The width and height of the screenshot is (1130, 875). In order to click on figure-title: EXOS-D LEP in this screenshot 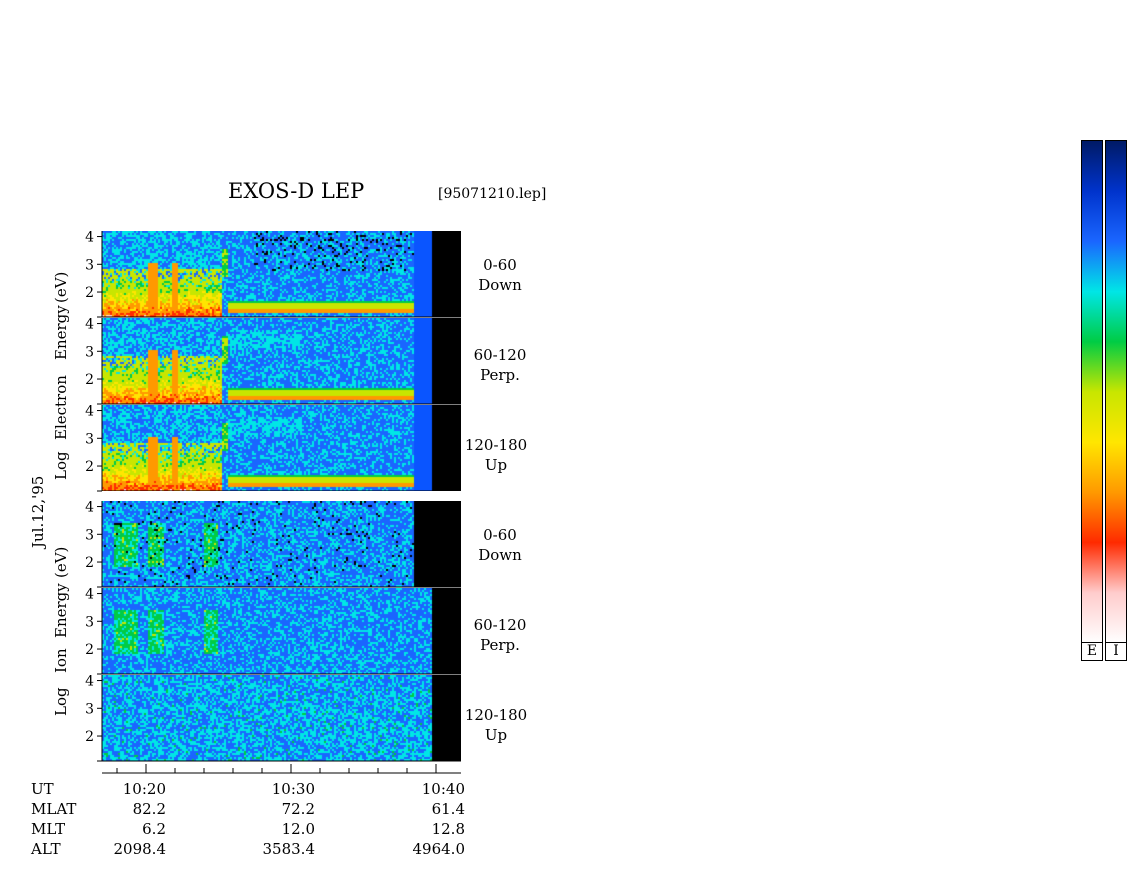, I will do `click(296, 191)`.